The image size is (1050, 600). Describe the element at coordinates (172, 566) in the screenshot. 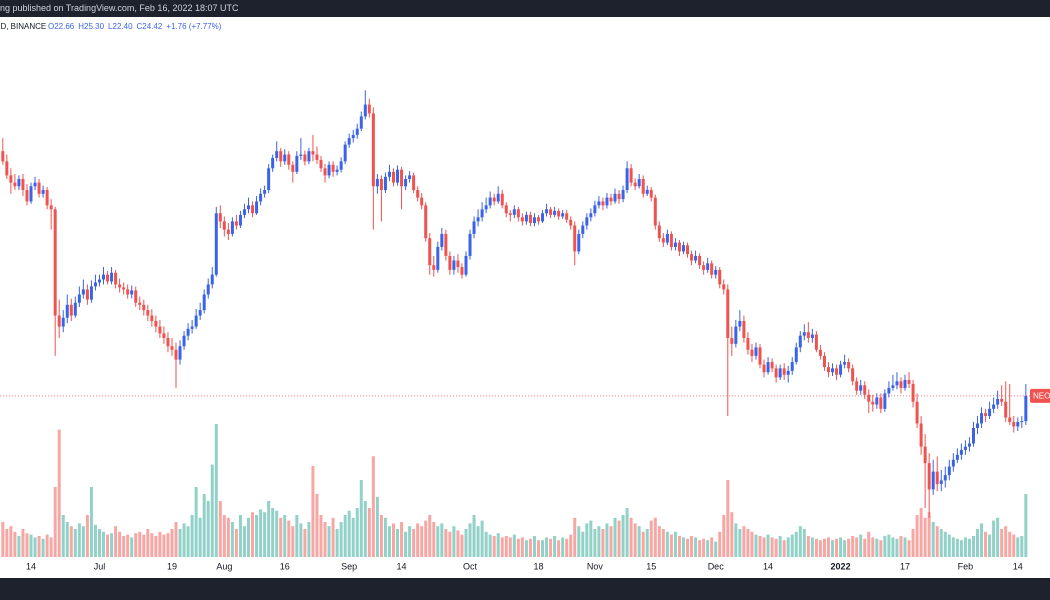

I see `x-tick-label: 19` at that location.